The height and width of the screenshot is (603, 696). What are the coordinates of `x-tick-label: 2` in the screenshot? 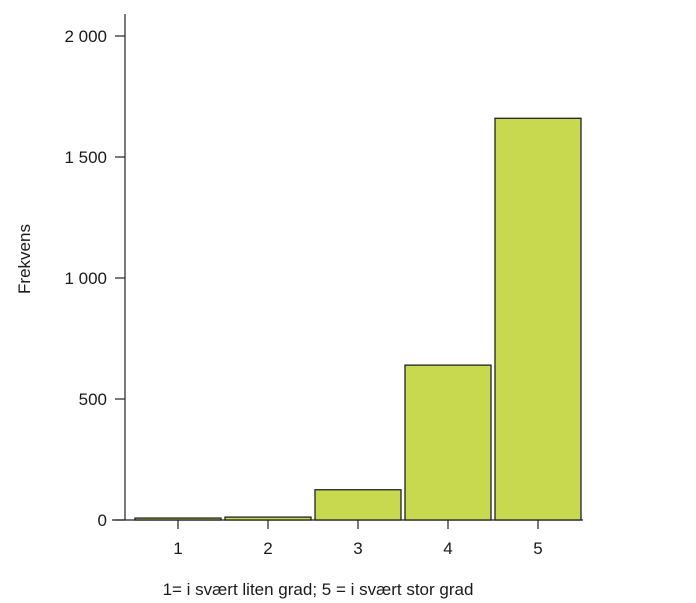 It's located at (267, 548).